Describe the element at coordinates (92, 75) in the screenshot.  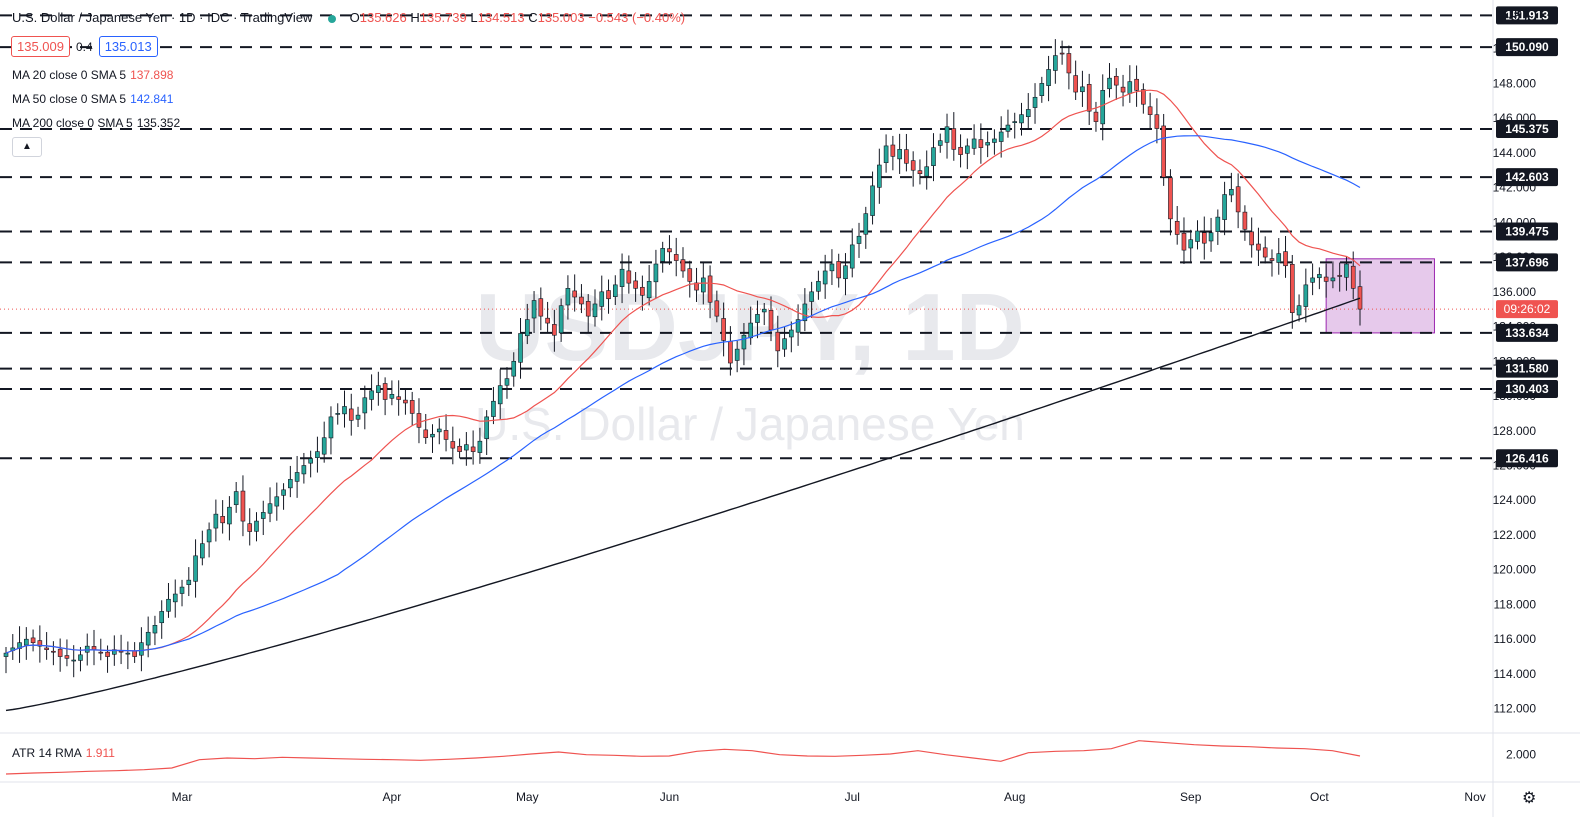
I see `indicator-ma20: MA 20 close 0 SMA 5 137.898` at that location.